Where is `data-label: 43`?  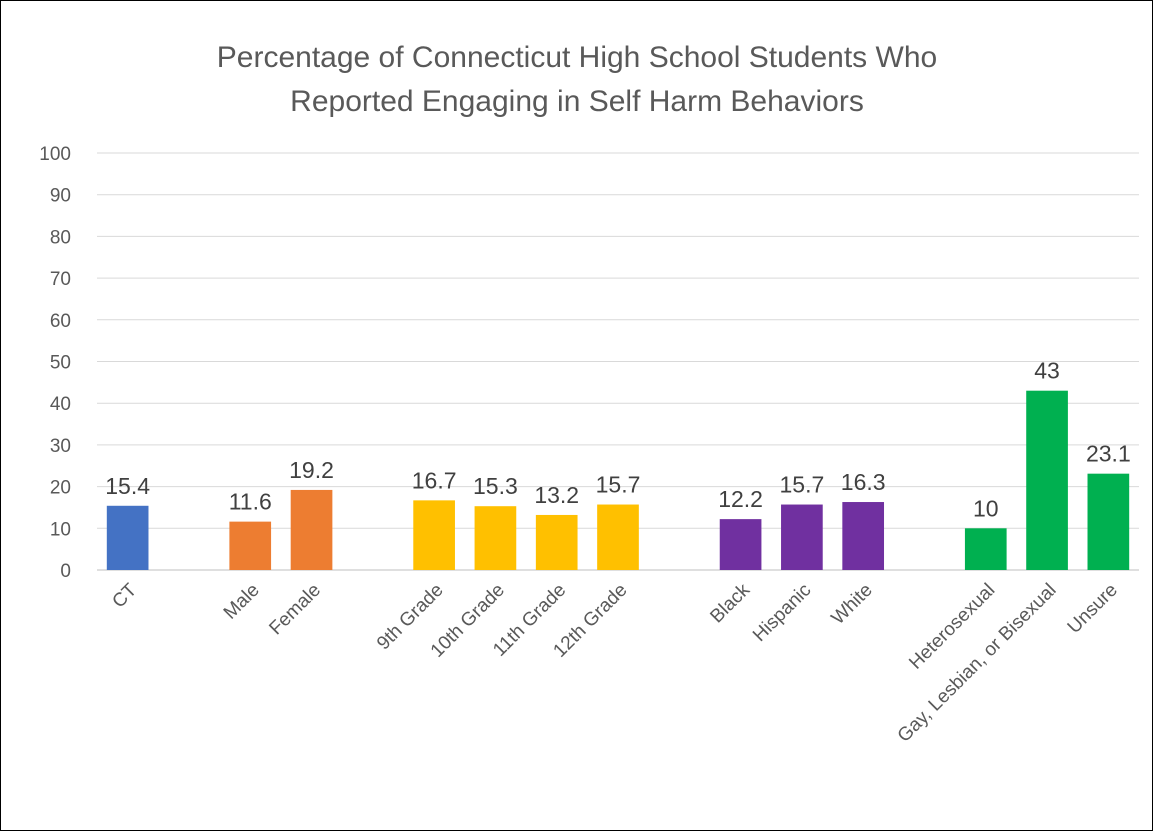
data-label: 43 is located at coordinates (1047, 371).